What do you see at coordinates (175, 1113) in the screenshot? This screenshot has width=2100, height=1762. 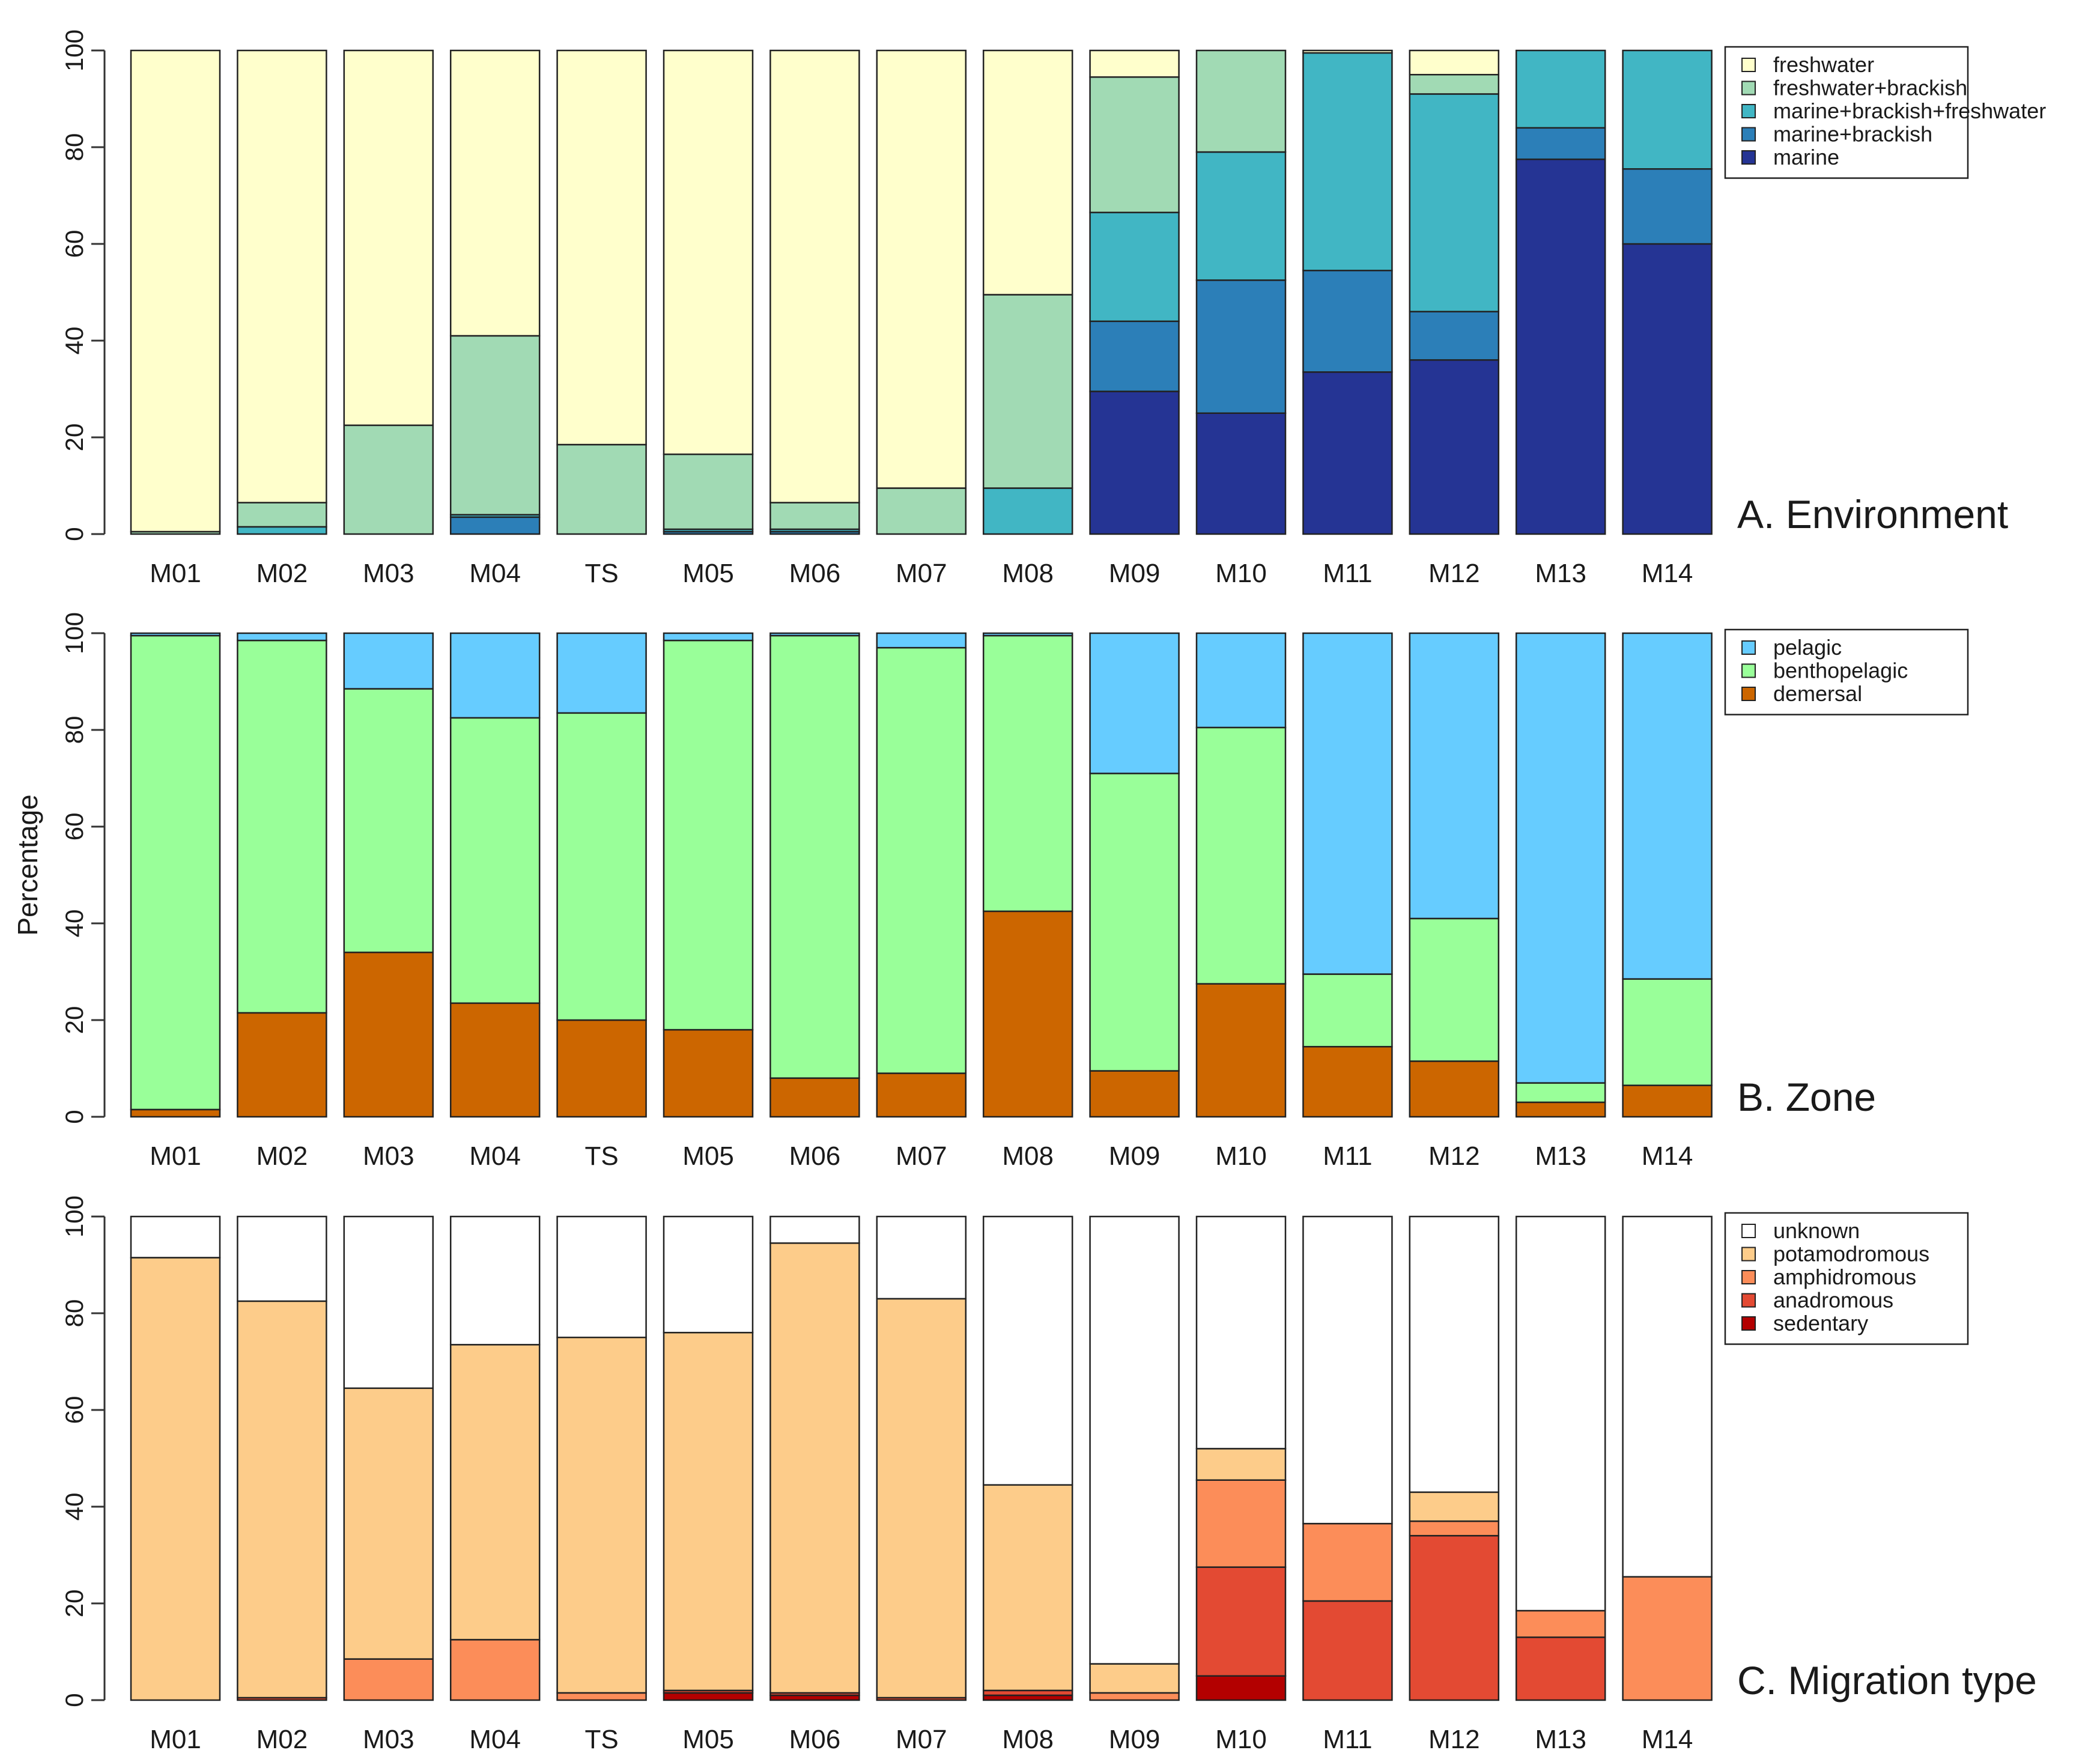 I see `bar-segment-m01-demersal` at bounding box center [175, 1113].